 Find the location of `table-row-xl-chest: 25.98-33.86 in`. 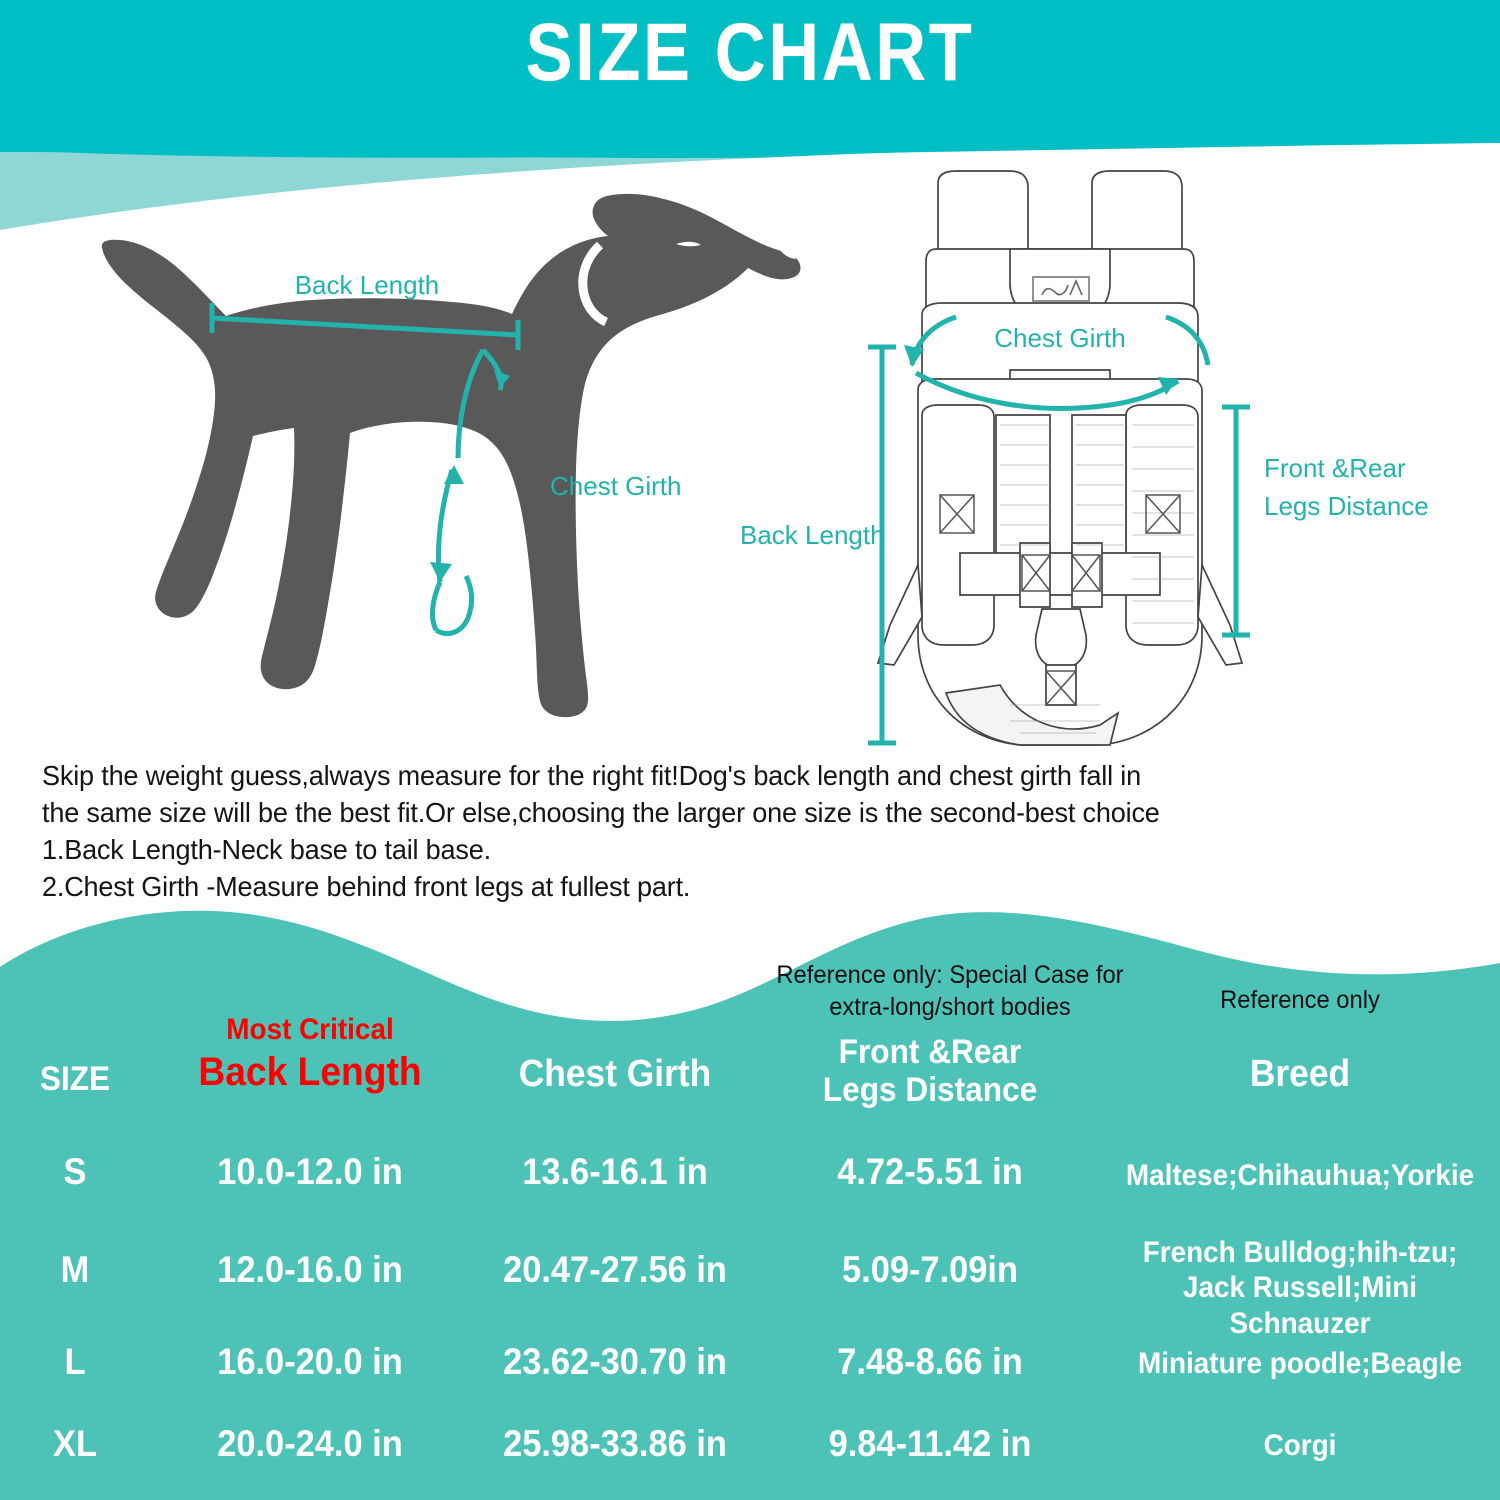

table-row-xl-chest: 25.98-33.86 in is located at coordinates (615, 1443).